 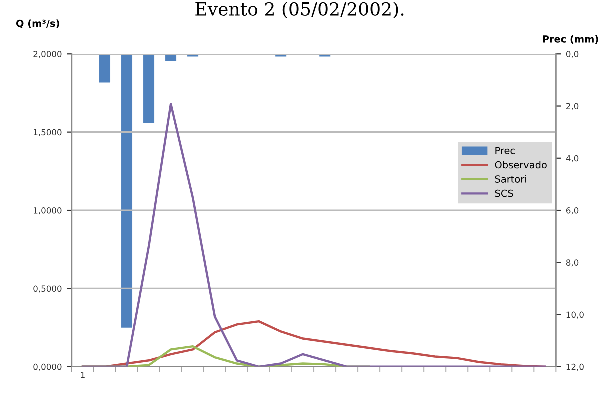 I want to click on legend-label: Observado, so click(x=521, y=165).